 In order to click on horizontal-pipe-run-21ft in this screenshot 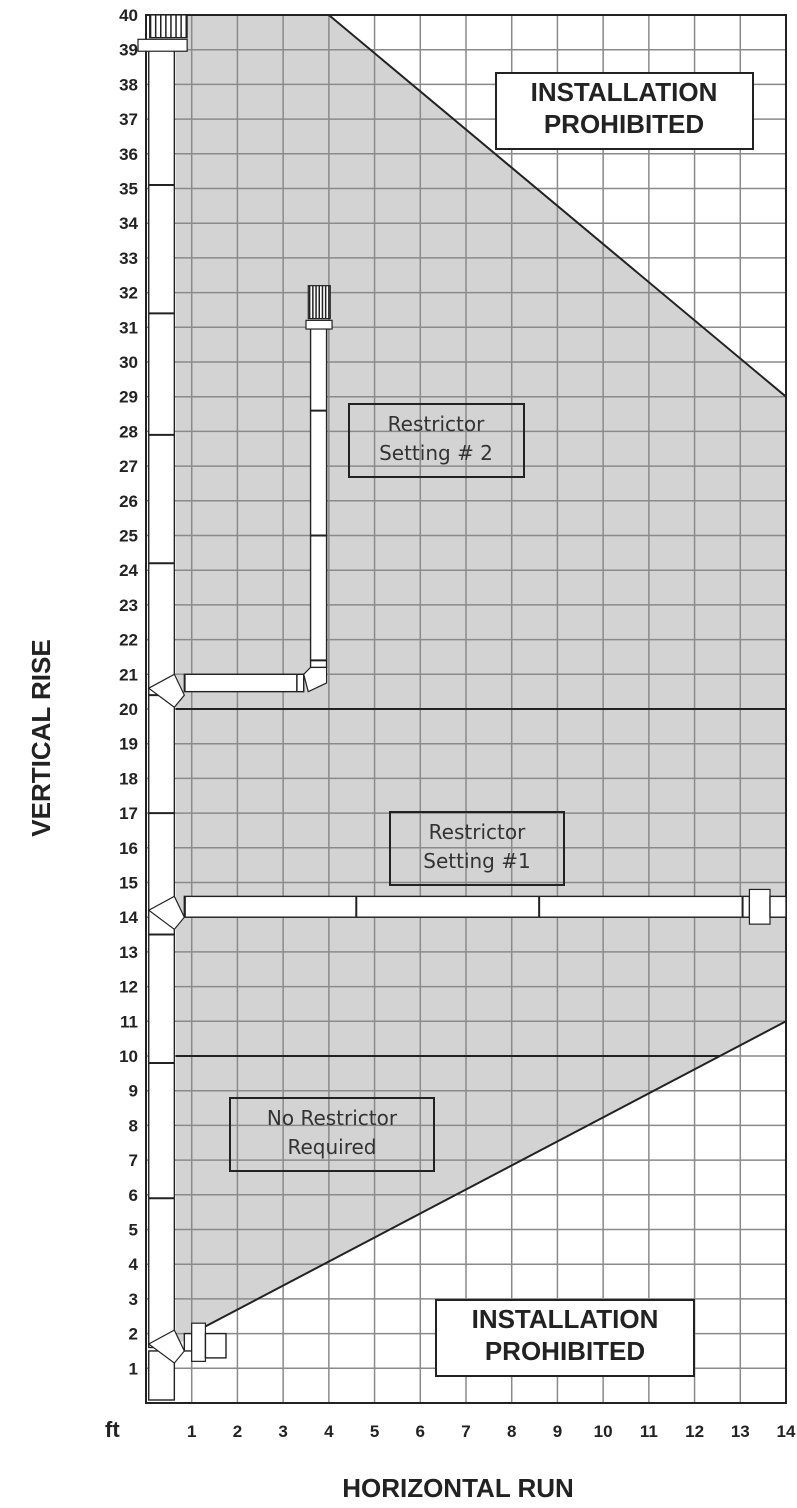, I will do `click(244, 683)`.